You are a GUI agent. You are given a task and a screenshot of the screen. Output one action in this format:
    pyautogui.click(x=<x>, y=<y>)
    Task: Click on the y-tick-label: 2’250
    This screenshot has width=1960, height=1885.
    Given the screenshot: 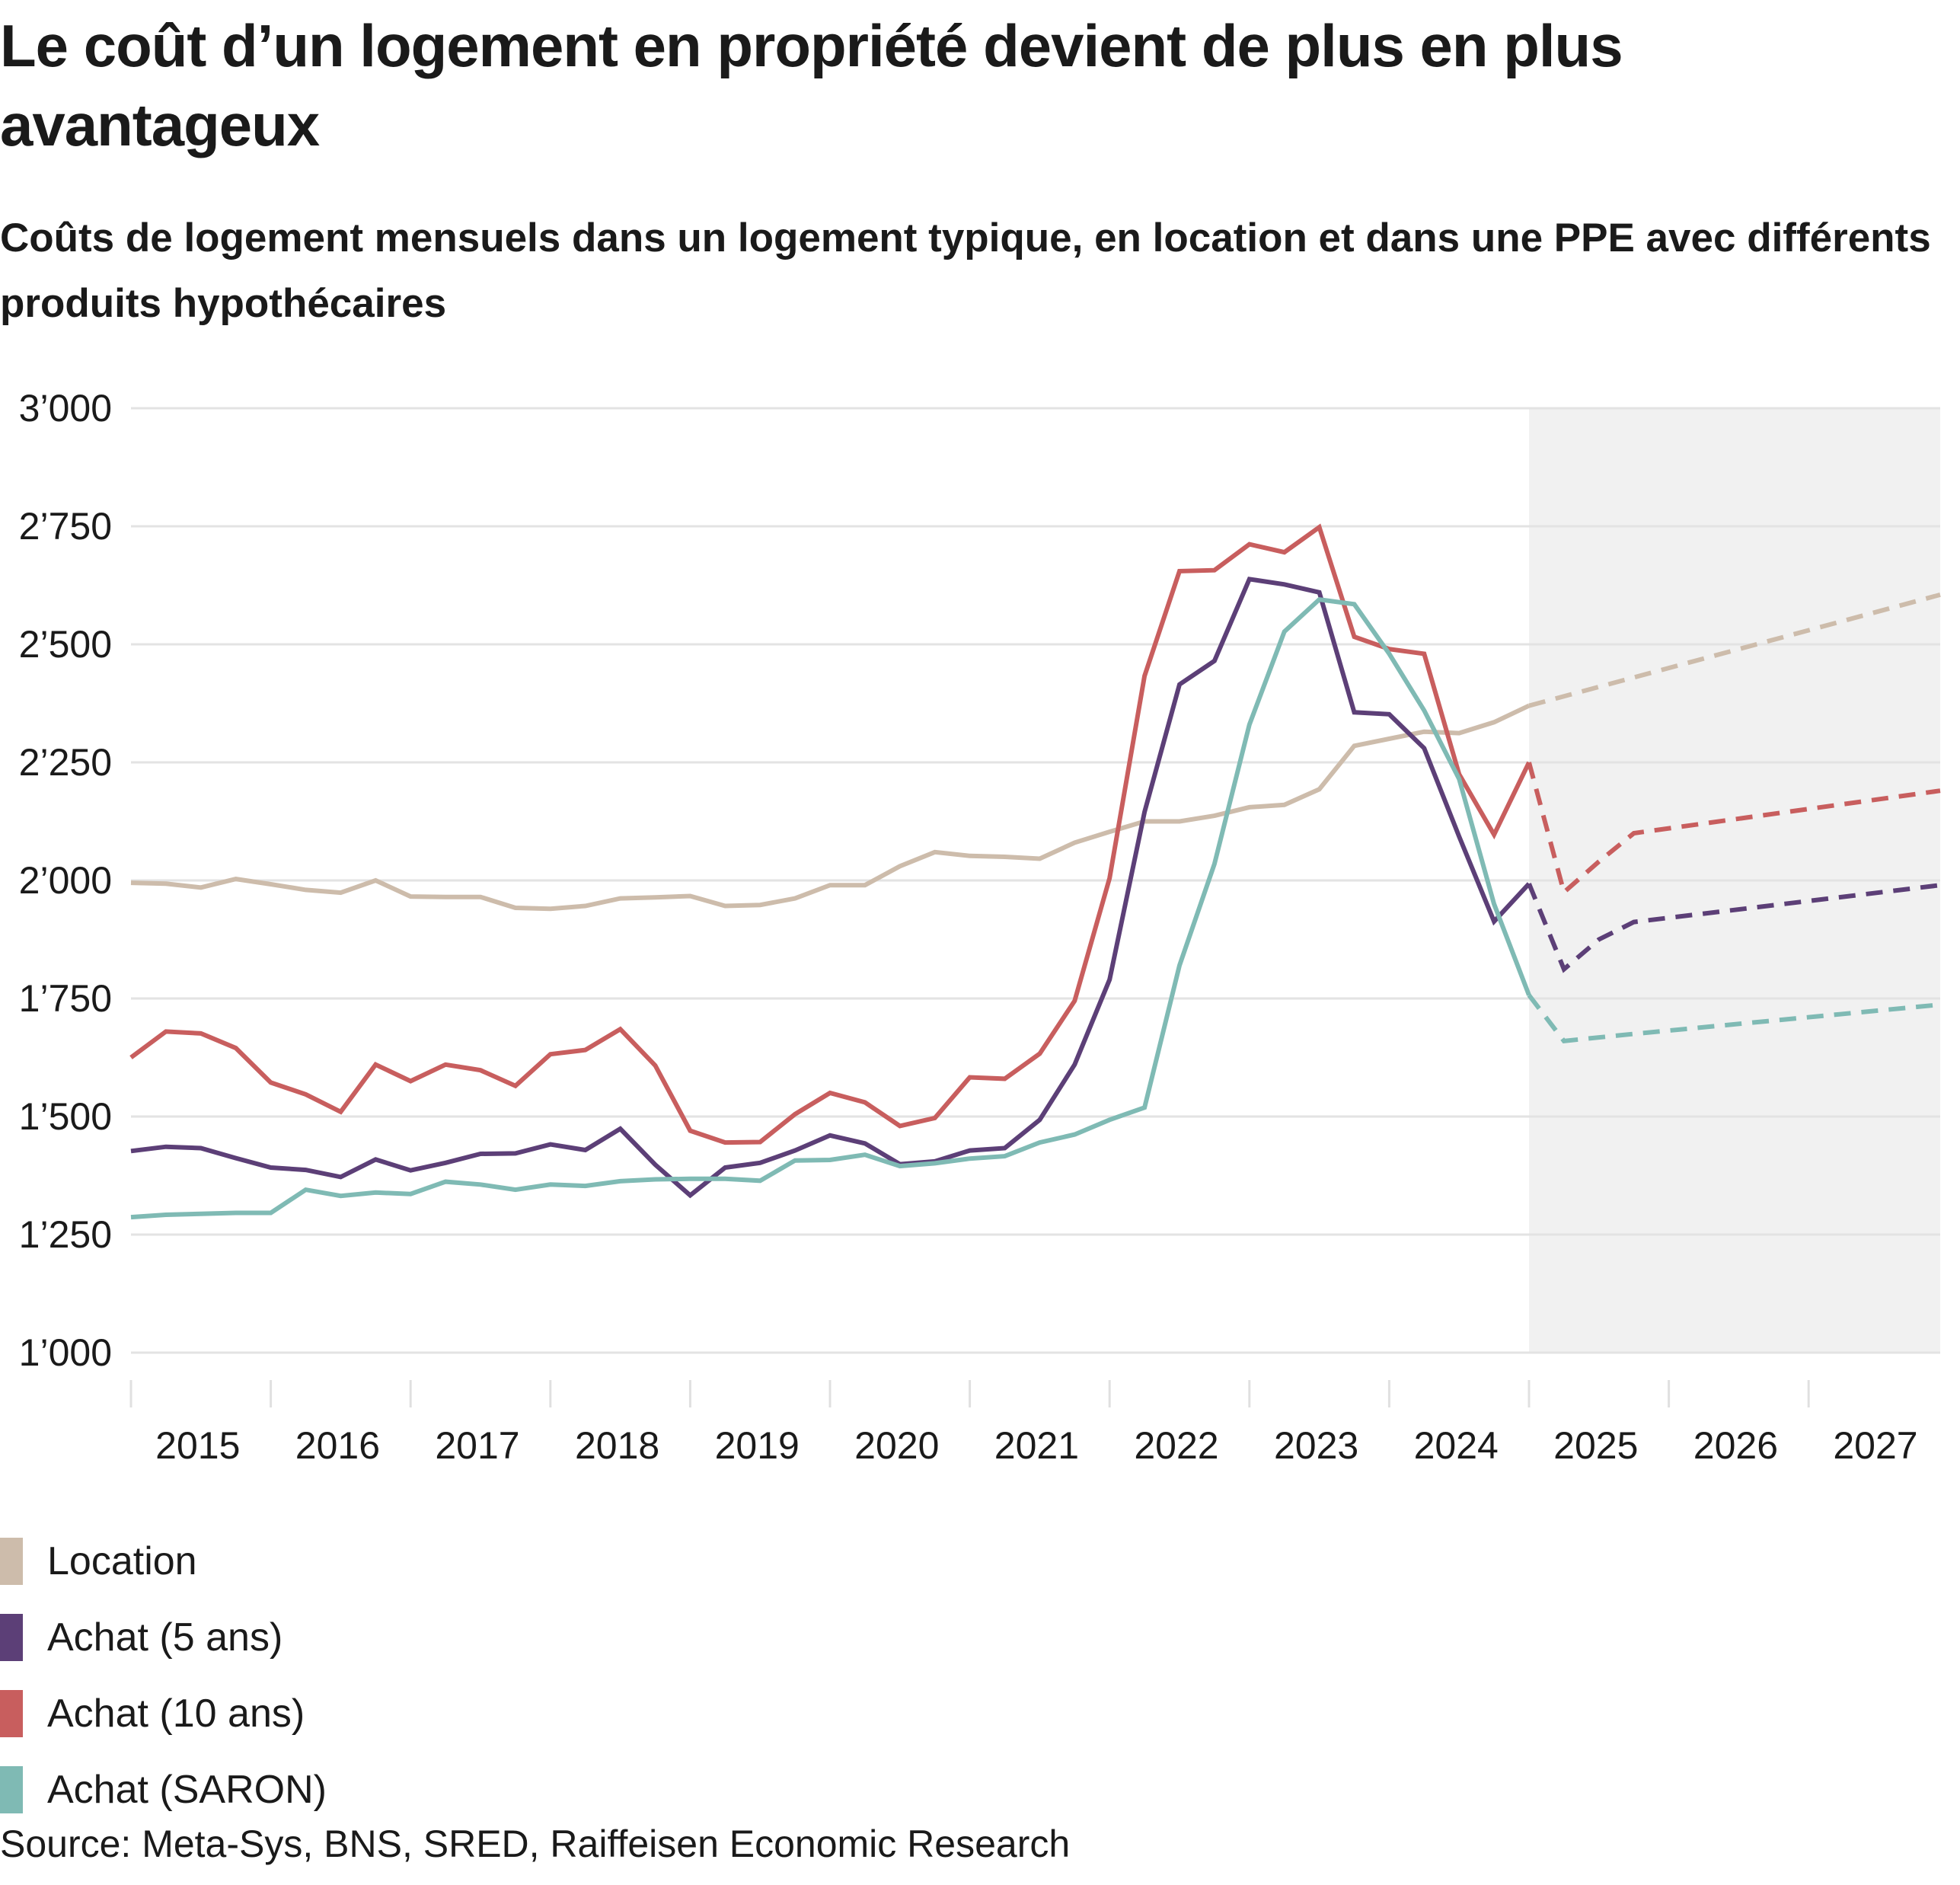 What is the action you would take?
    pyautogui.click(x=65, y=762)
    